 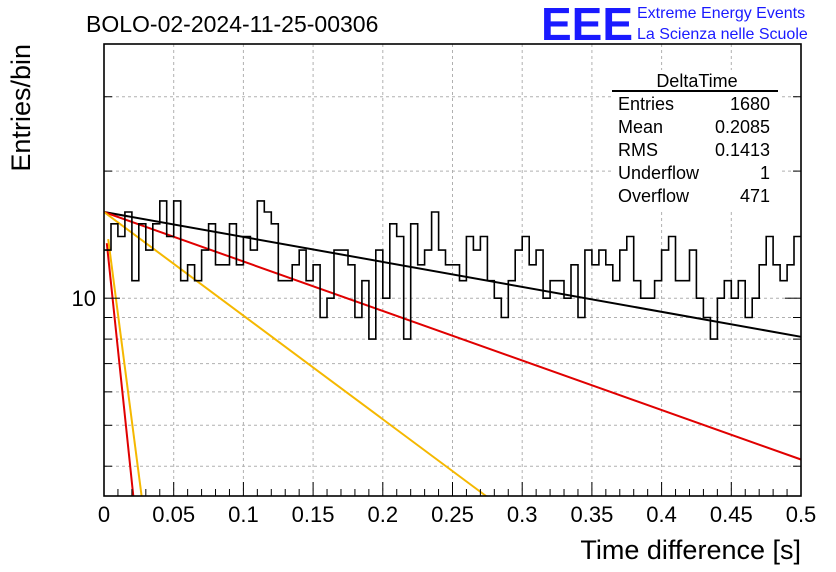 What do you see at coordinates (690, 550) in the screenshot?
I see `x-axis-title: Time difference [s]` at bounding box center [690, 550].